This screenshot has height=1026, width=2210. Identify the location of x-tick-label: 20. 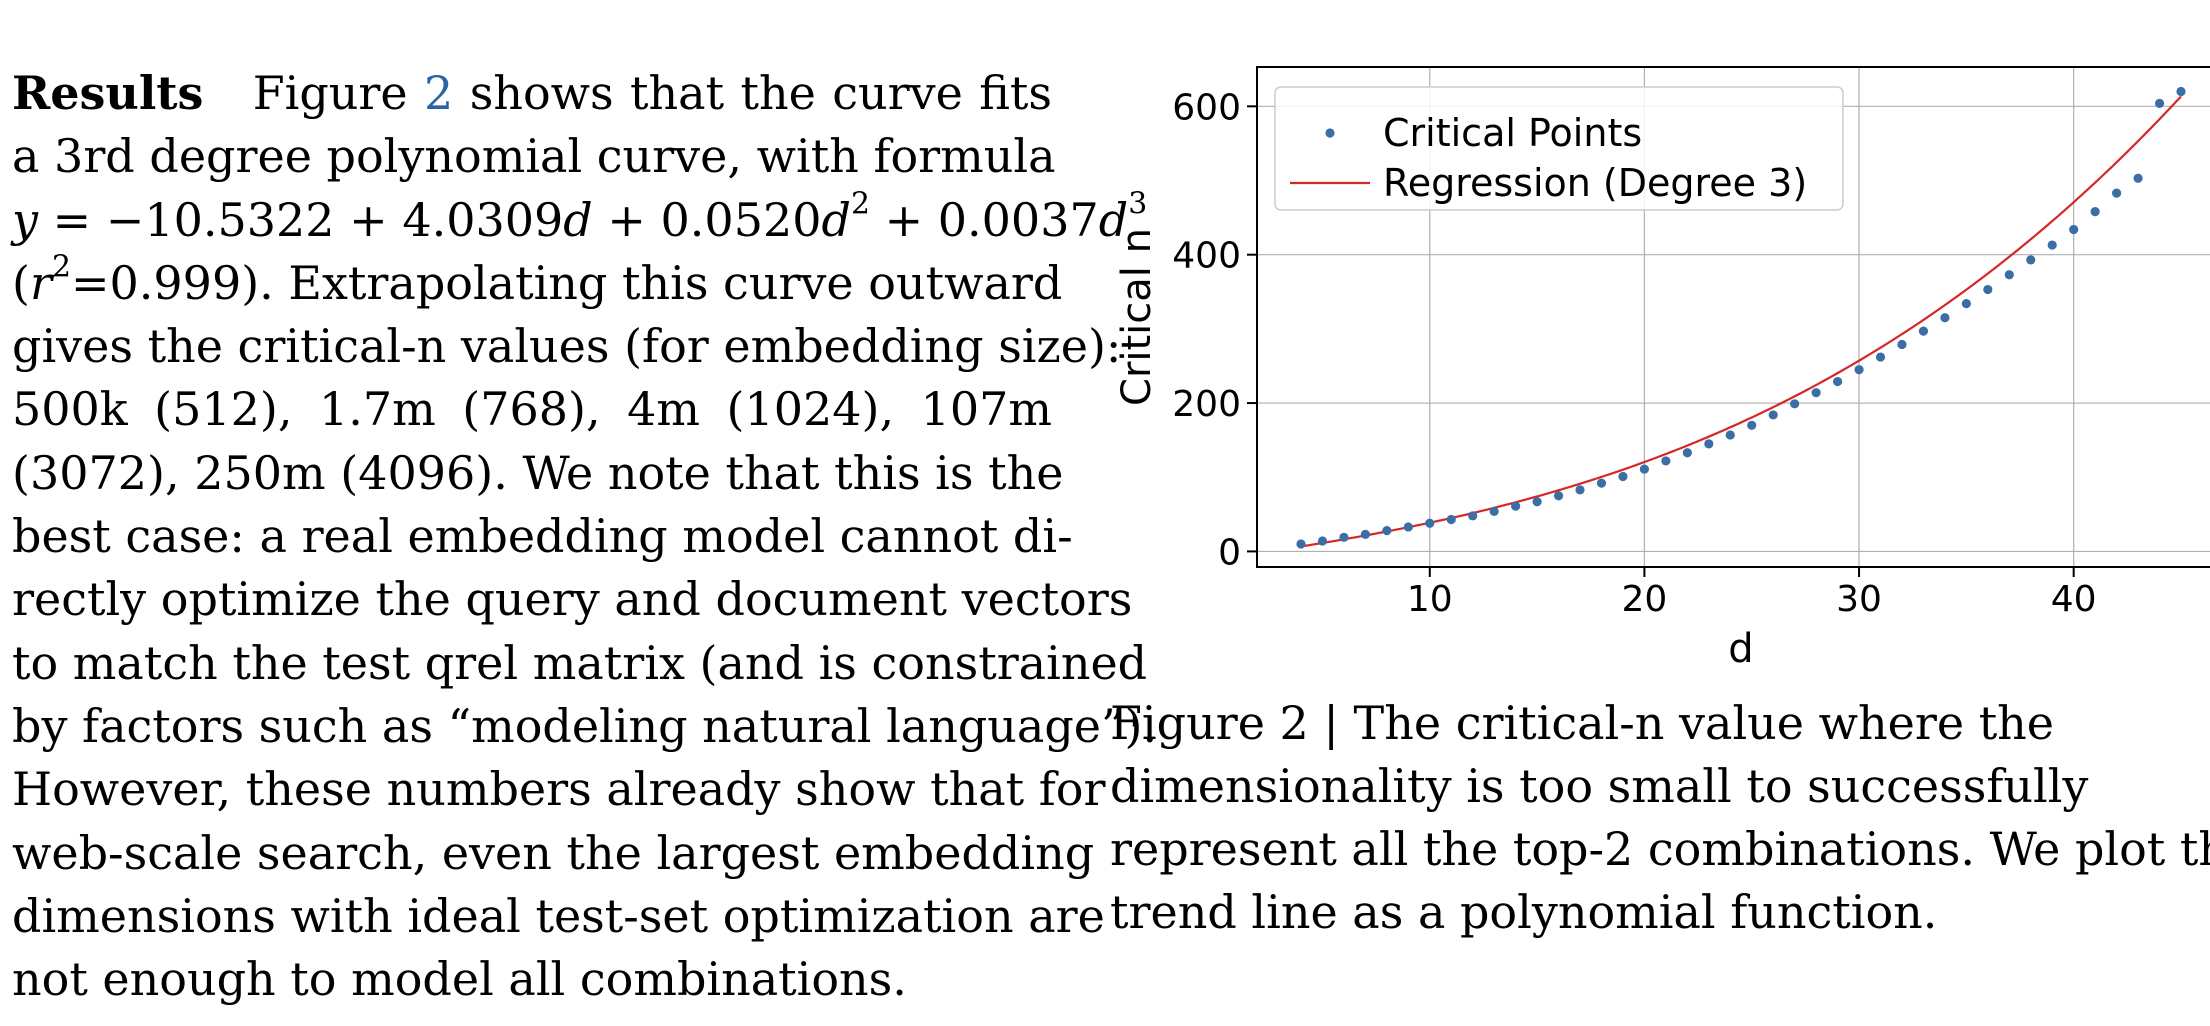
(1645, 599).